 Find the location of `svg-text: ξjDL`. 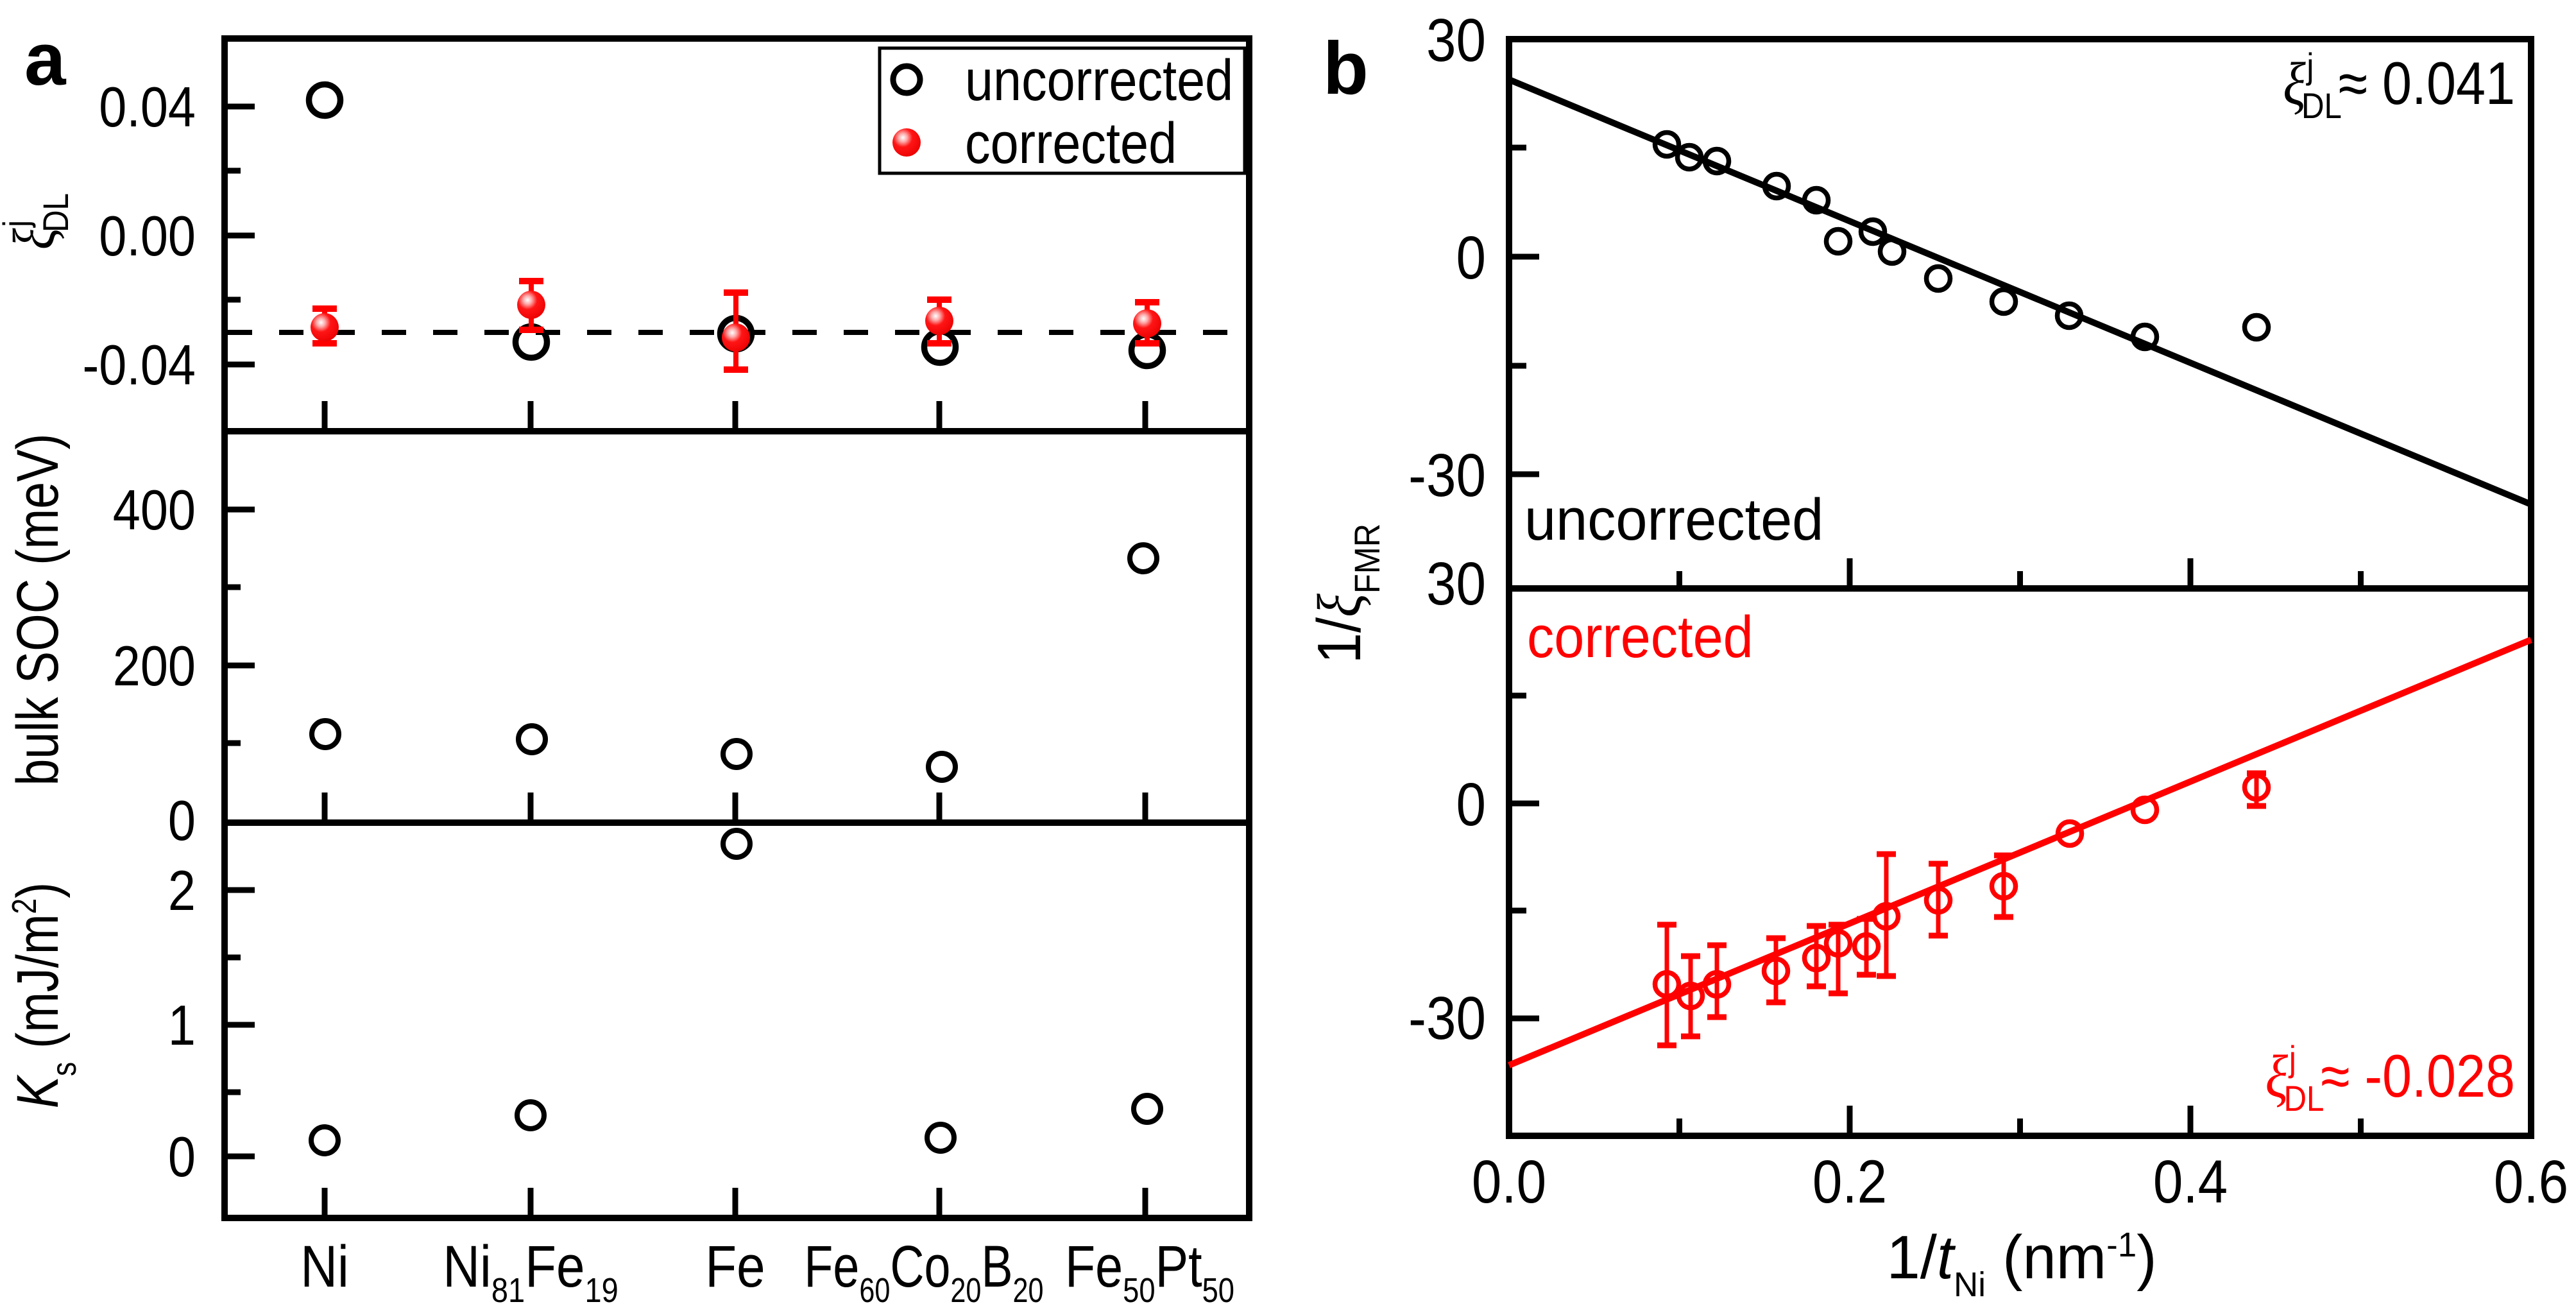

svg-text: ξjDL is located at coordinates (38, 221).